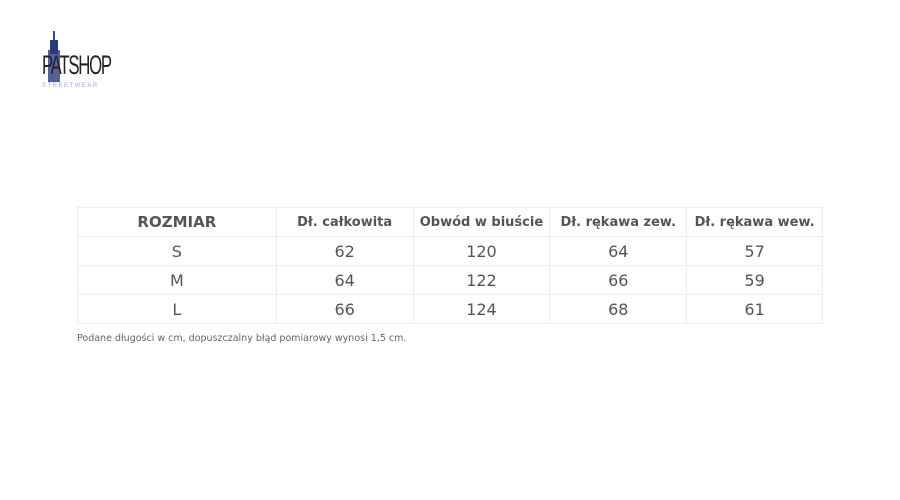 Image resolution: width=900 pixels, height=500 pixels. Describe the element at coordinates (618, 309) in the screenshot. I see `cell: 68` at that location.